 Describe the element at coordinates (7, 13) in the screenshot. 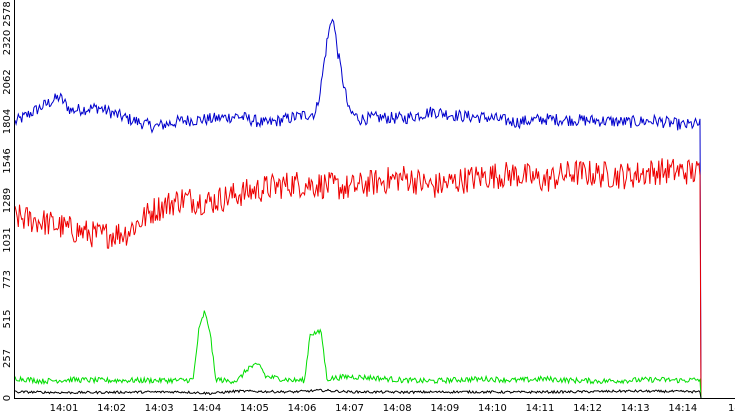

I see `y-tick-label: 2578` at that location.